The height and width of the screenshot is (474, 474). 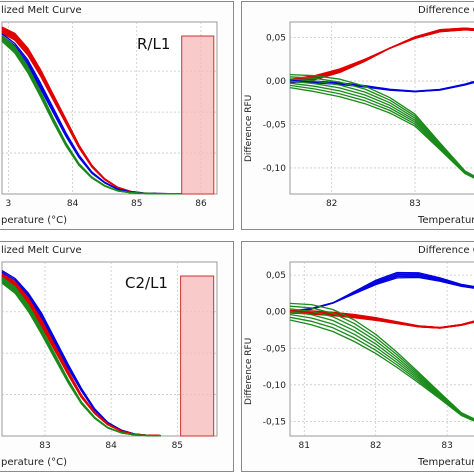 What do you see at coordinates (146, 283) in the screenshot?
I see `panel-tag: C2/L1` at bounding box center [146, 283].